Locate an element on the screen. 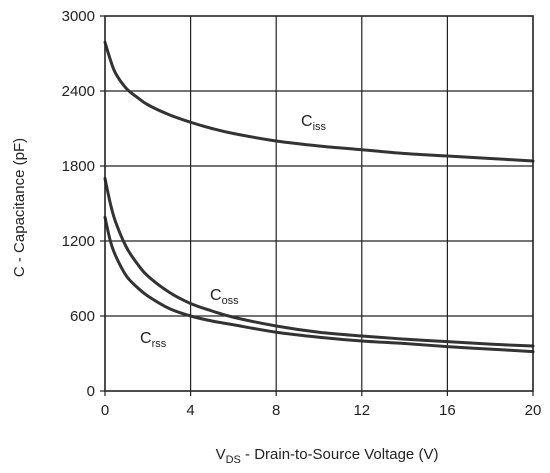  x-tick-label: 8 is located at coordinates (276, 410).